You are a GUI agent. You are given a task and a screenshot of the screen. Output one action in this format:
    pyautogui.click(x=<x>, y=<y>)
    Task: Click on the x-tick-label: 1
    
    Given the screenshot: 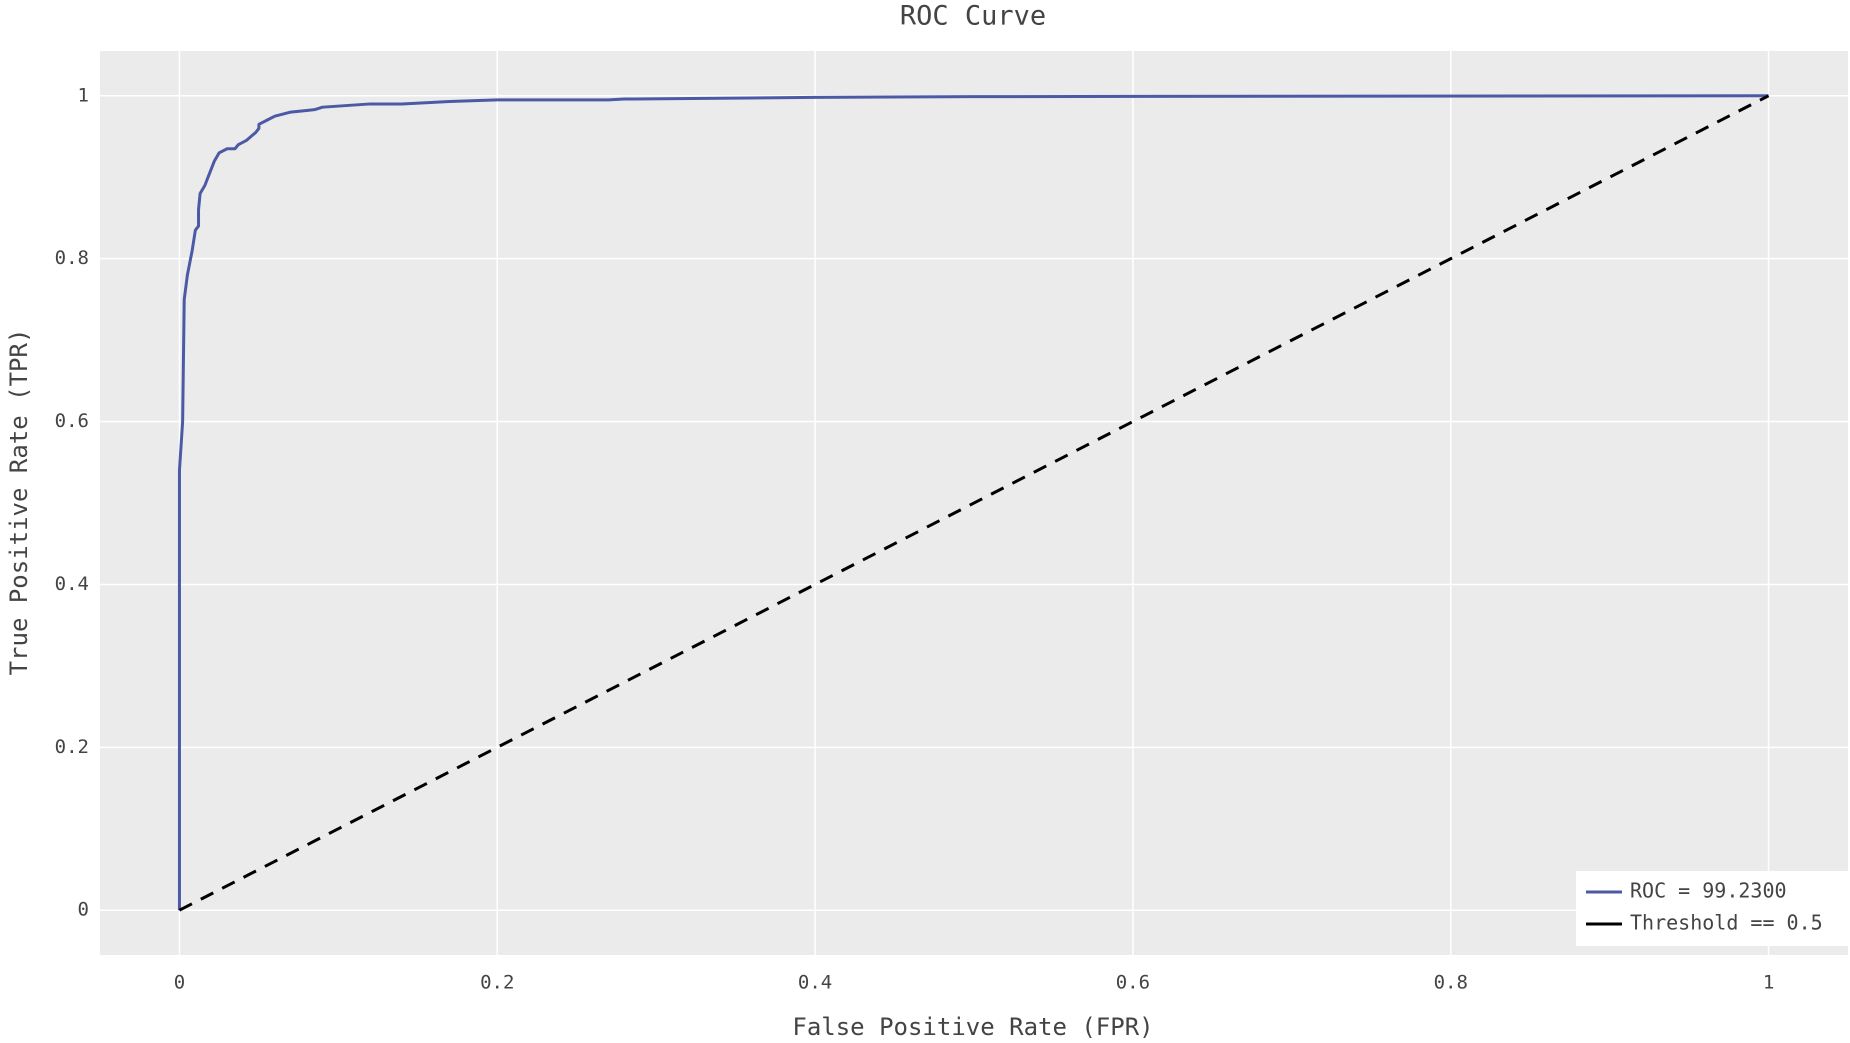 What is the action you would take?
    pyautogui.click(x=1768, y=983)
    